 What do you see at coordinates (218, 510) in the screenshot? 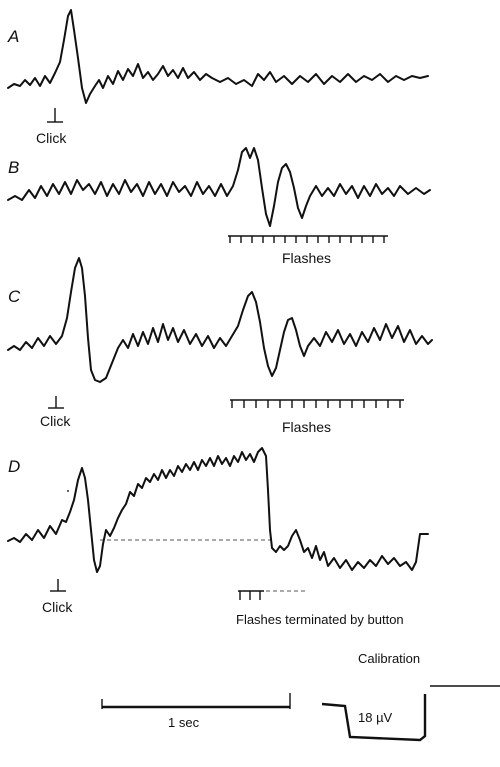
I see `panel-d-trace` at bounding box center [218, 510].